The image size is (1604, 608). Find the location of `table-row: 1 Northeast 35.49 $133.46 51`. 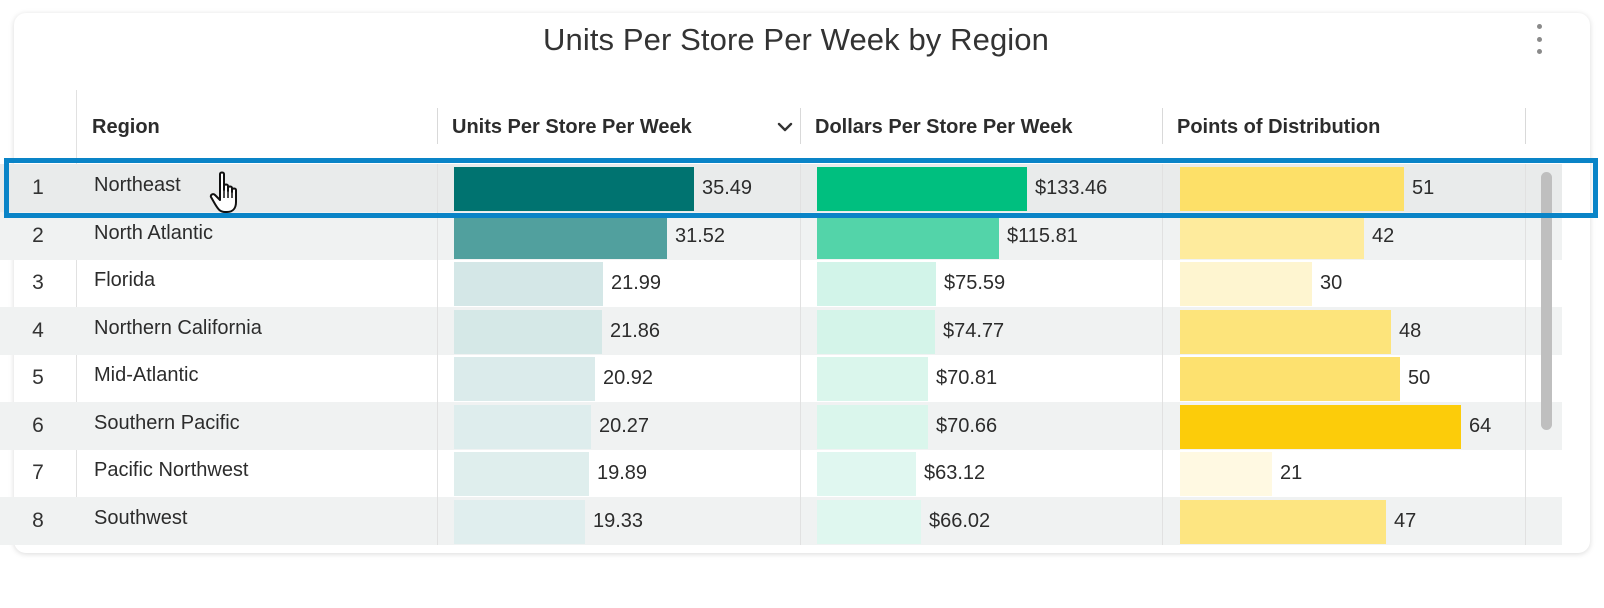

table-row: 1 Northeast 35.49 $133.46 51 is located at coordinates (781, 188).